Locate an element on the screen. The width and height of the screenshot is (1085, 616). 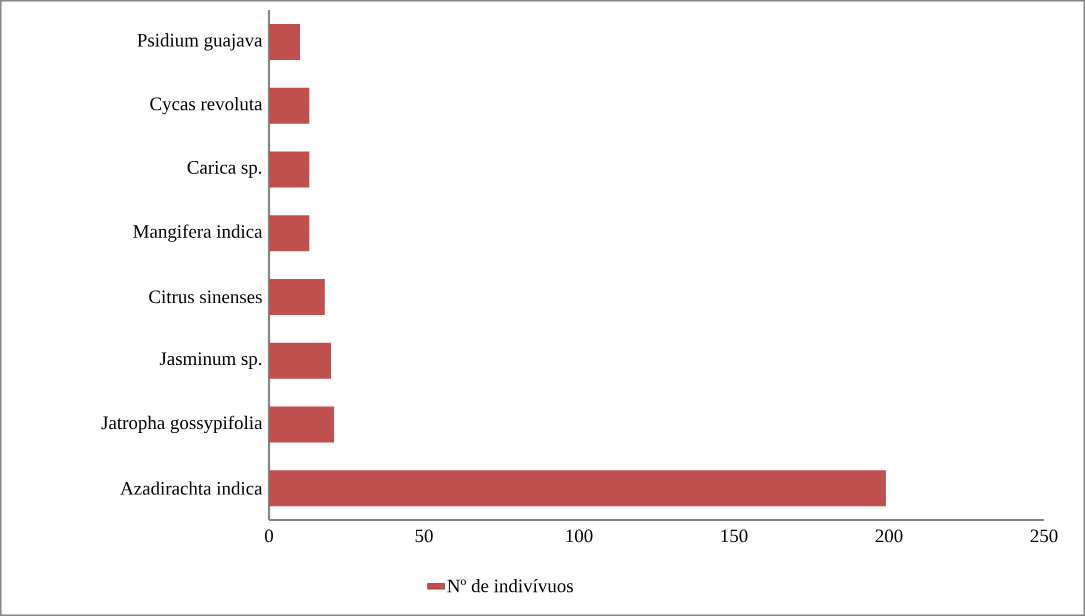
y-tick-label: Cycas revoluta is located at coordinates (206, 106).